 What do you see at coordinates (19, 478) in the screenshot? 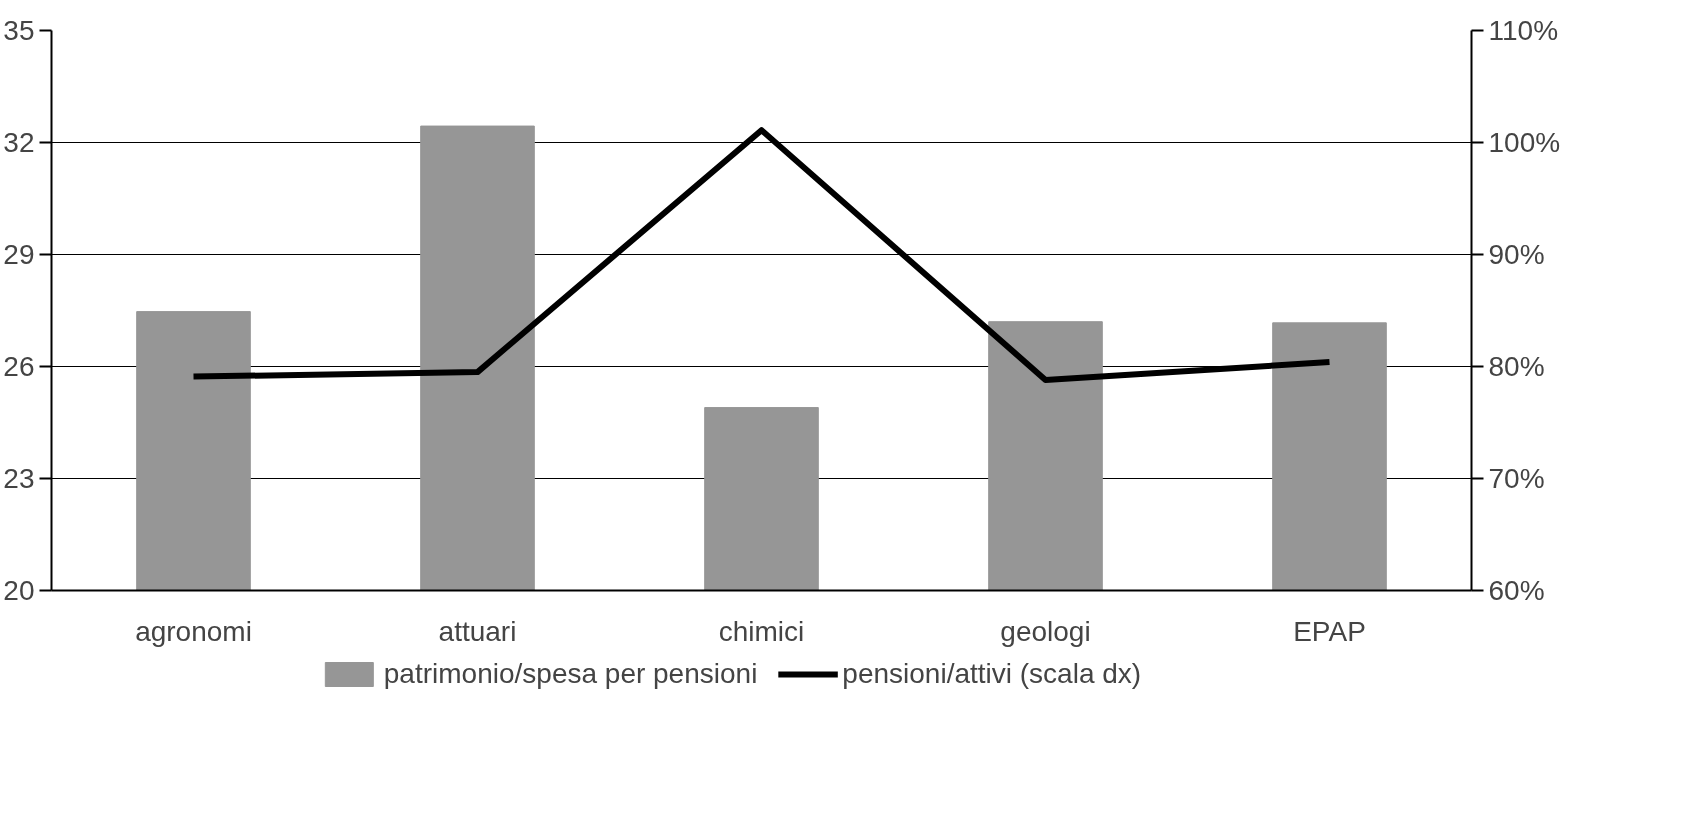
I see `y-tick-label: 23` at bounding box center [19, 478].